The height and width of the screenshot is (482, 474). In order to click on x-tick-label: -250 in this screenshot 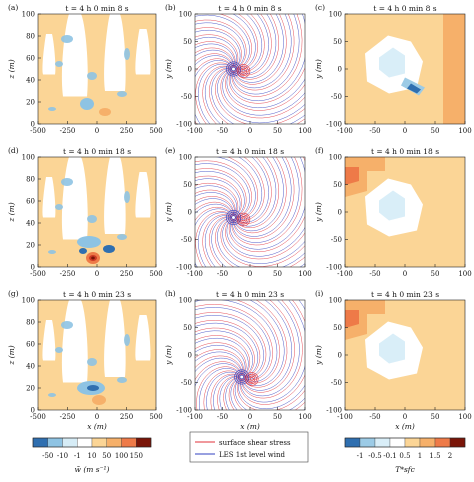, I will do `click(68, 417)`.